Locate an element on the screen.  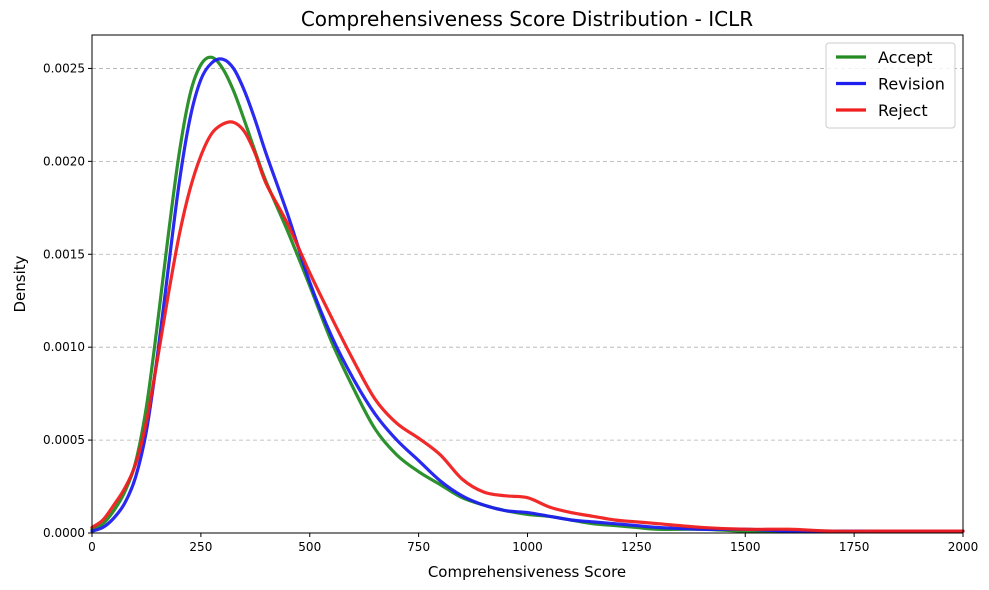
y-tick-label: 0.0015 is located at coordinates (64, 254).